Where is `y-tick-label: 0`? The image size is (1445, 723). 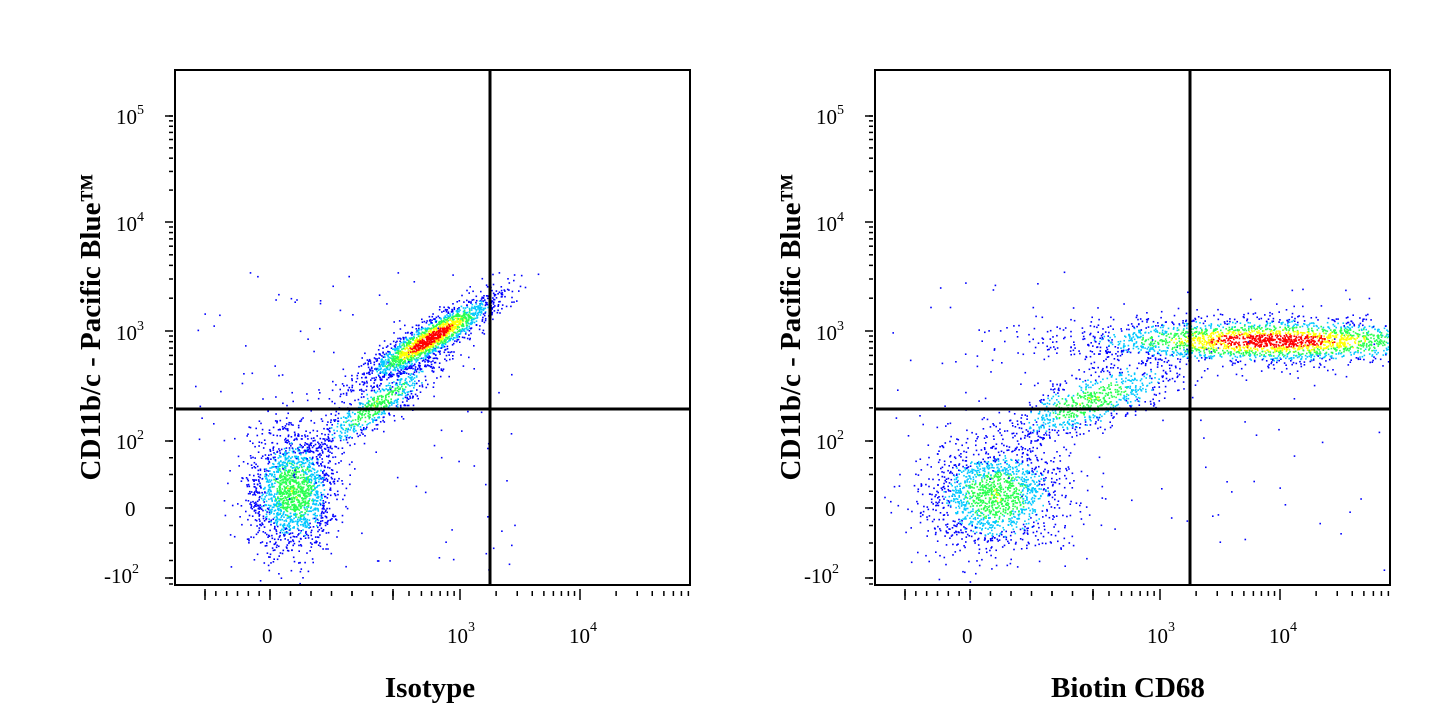
y-tick-label: 0 is located at coordinates (130, 509).